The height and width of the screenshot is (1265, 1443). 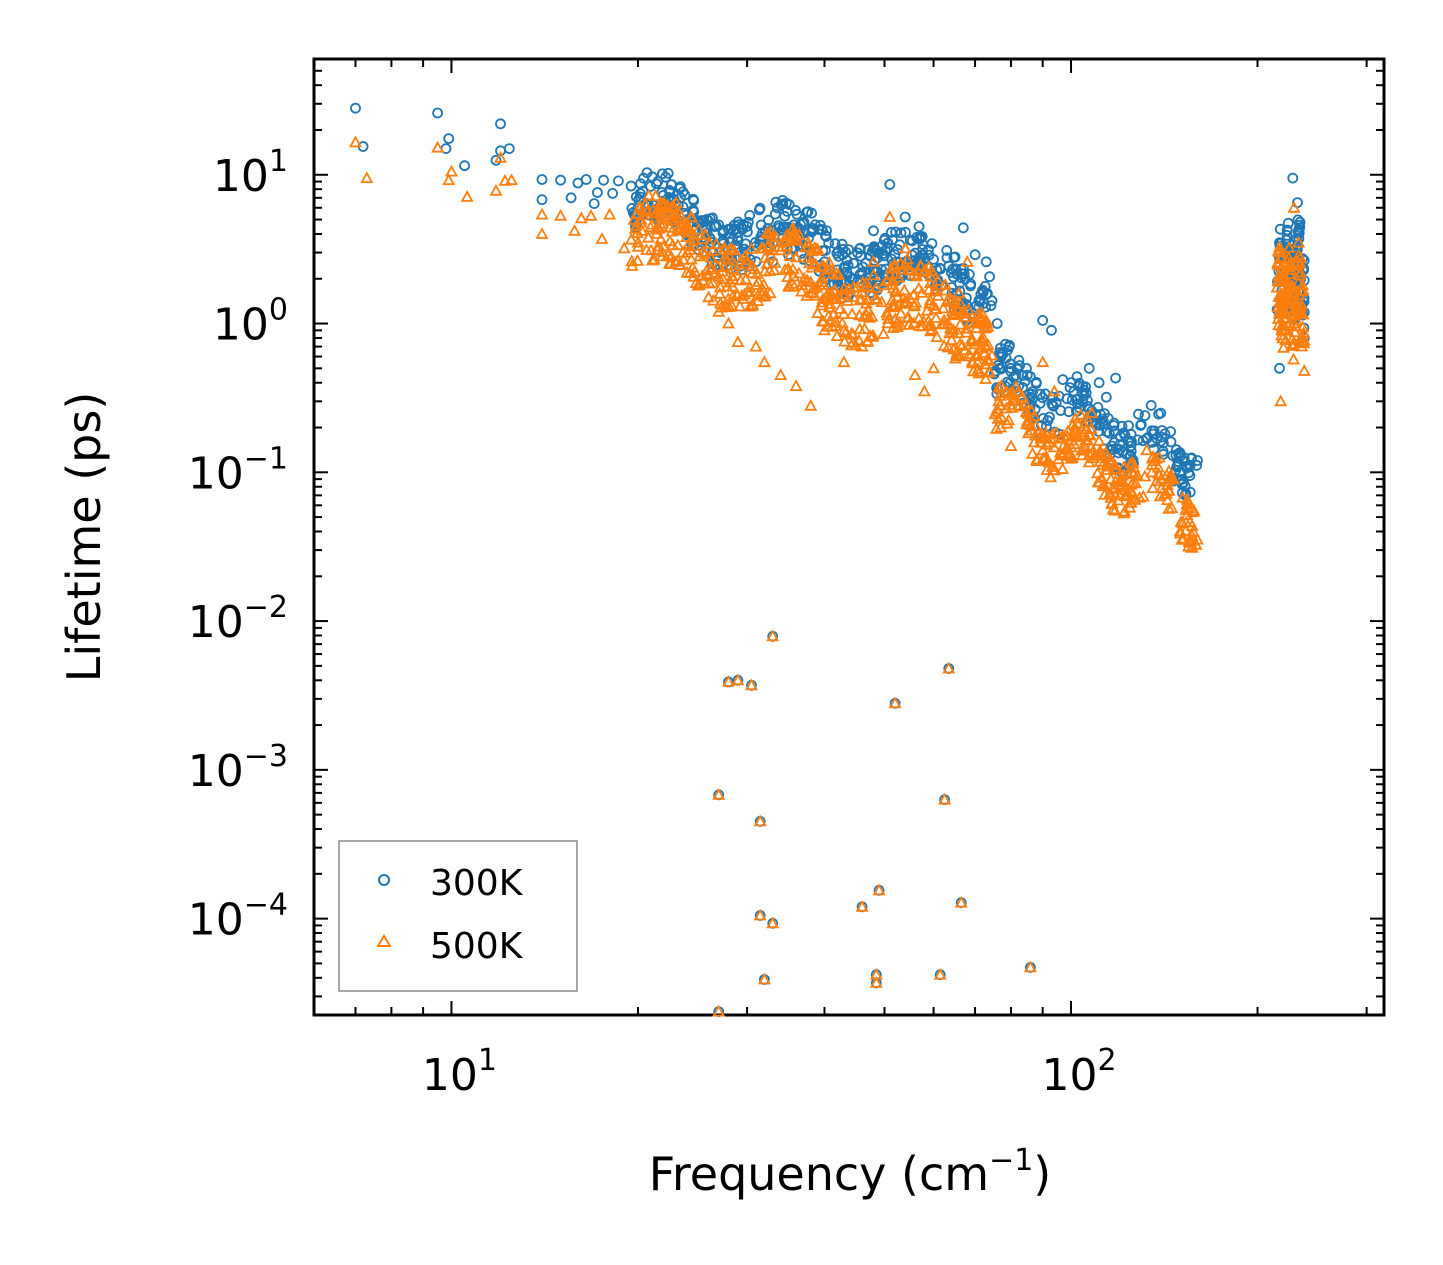 I want to click on tick-label-exponent: 0, so click(x=278, y=310).